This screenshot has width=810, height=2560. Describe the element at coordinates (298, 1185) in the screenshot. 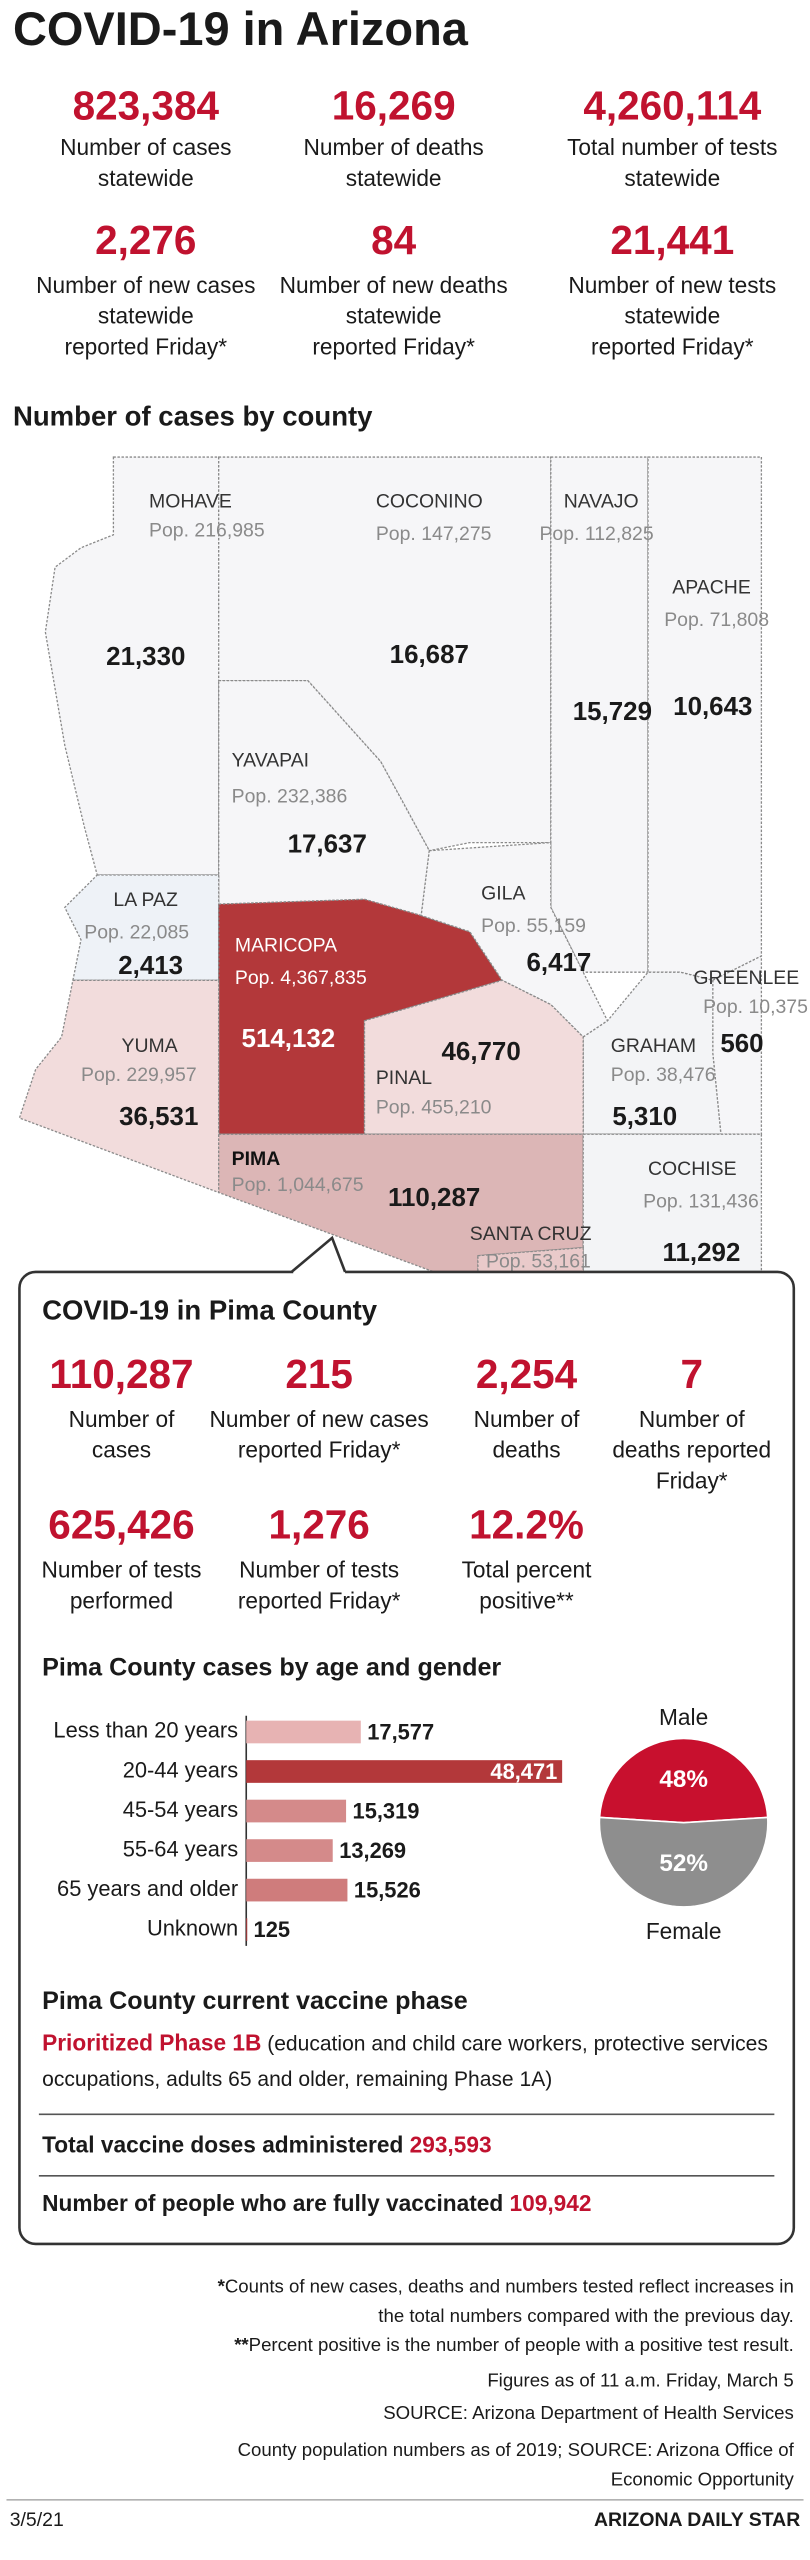

I see `county-population: Pop. 1,044,675` at that location.